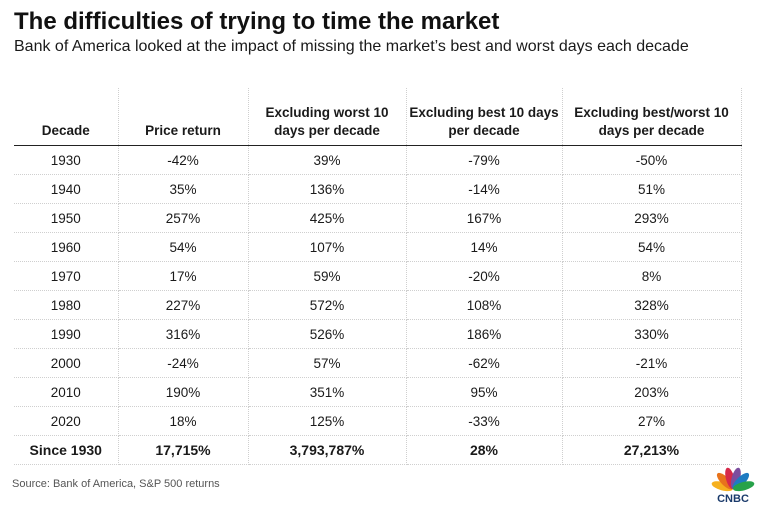 The width and height of the screenshot is (768, 507). What do you see at coordinates (652, 450) in the screenshot?
I see `cell-excluding-best-worst: 27,213%` at bounding box center [652, 450].